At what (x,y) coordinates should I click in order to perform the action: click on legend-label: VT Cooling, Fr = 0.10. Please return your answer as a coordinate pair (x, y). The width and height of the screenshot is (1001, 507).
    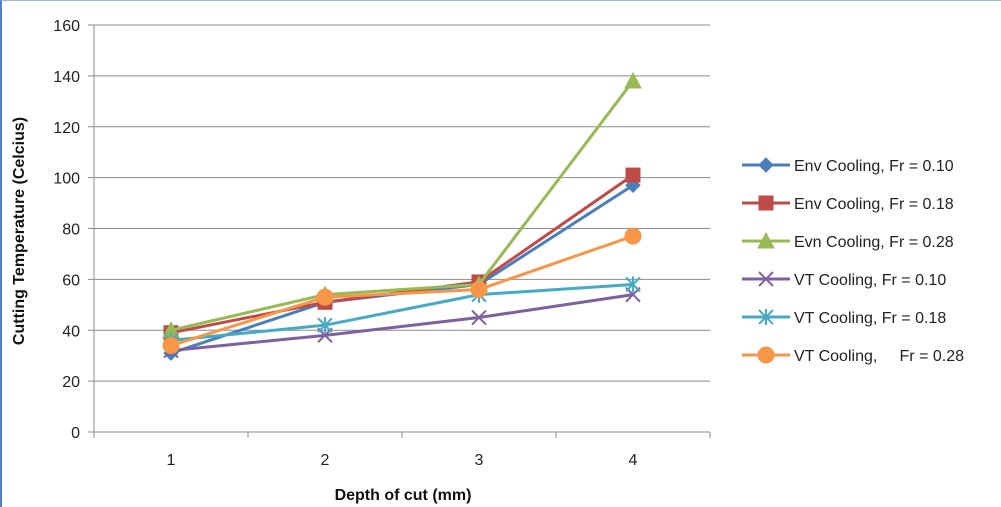
    Looking at the image, I should click on (870, 280).